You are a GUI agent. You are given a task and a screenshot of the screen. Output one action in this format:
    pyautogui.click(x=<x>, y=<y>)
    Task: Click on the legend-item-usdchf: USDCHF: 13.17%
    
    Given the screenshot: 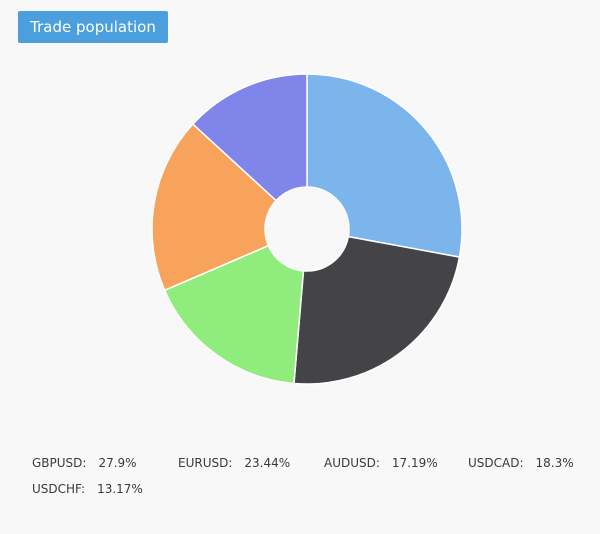 What is the action you would take?
    pyautogui.click(x=87, y=489)
    